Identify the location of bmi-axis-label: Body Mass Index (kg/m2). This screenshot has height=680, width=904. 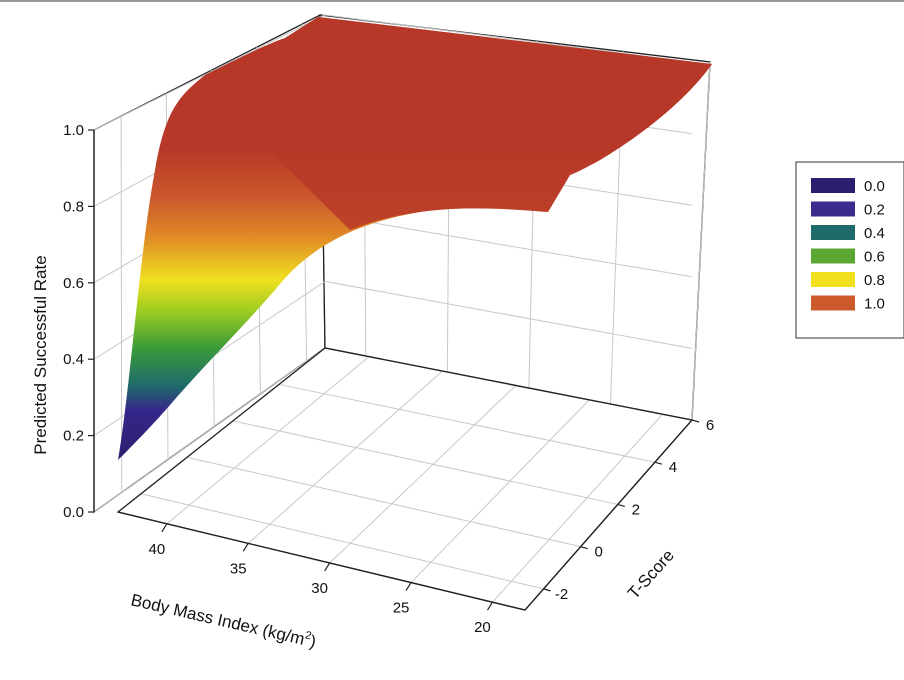
(223, 620).